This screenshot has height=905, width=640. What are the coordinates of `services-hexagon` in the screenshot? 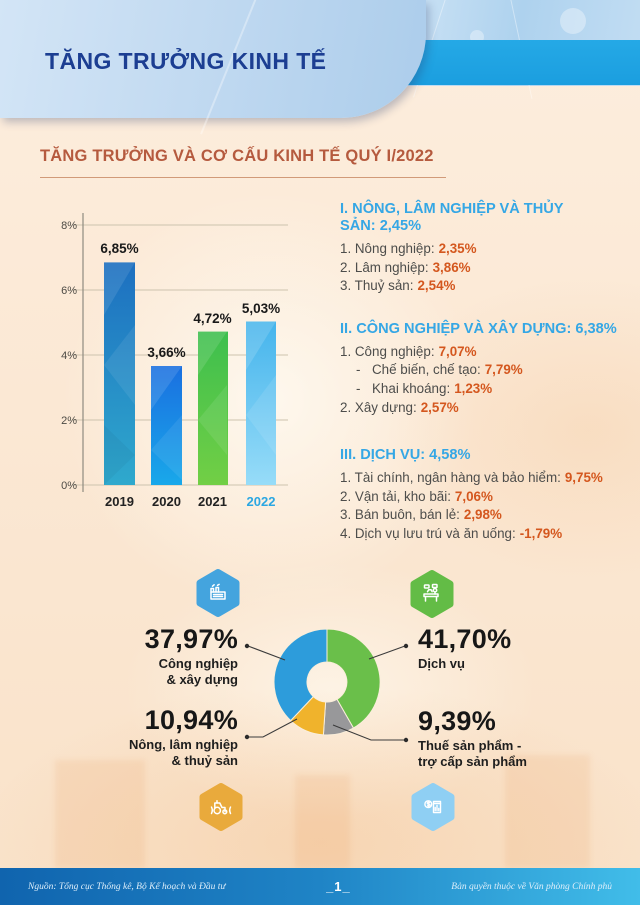 It's located at (432, 594).